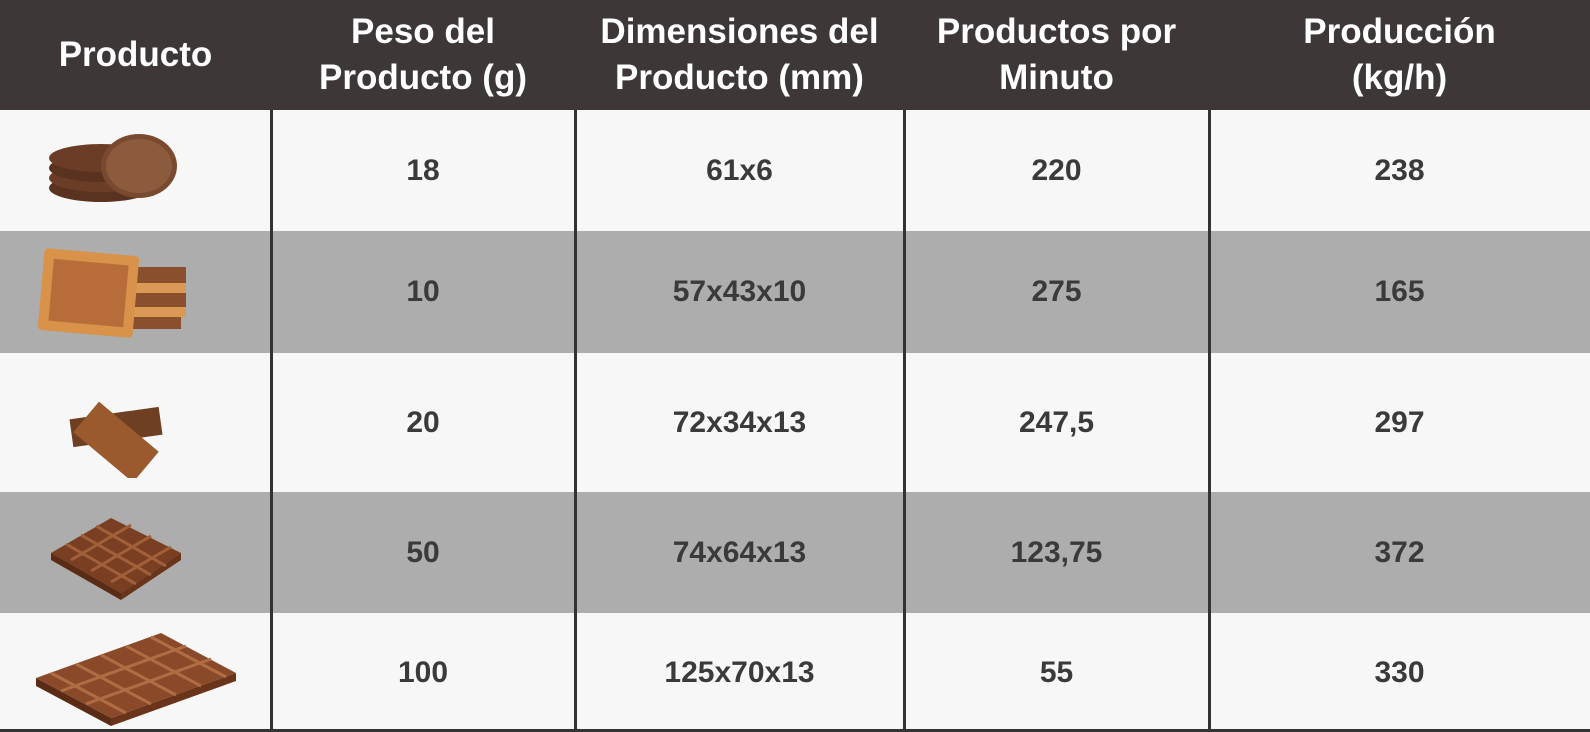 The height and width of the screenshot is (732, 1590). Describe the element at coordinates (423, 170) in the screenshot. I see `table-cell: 18` at that location.